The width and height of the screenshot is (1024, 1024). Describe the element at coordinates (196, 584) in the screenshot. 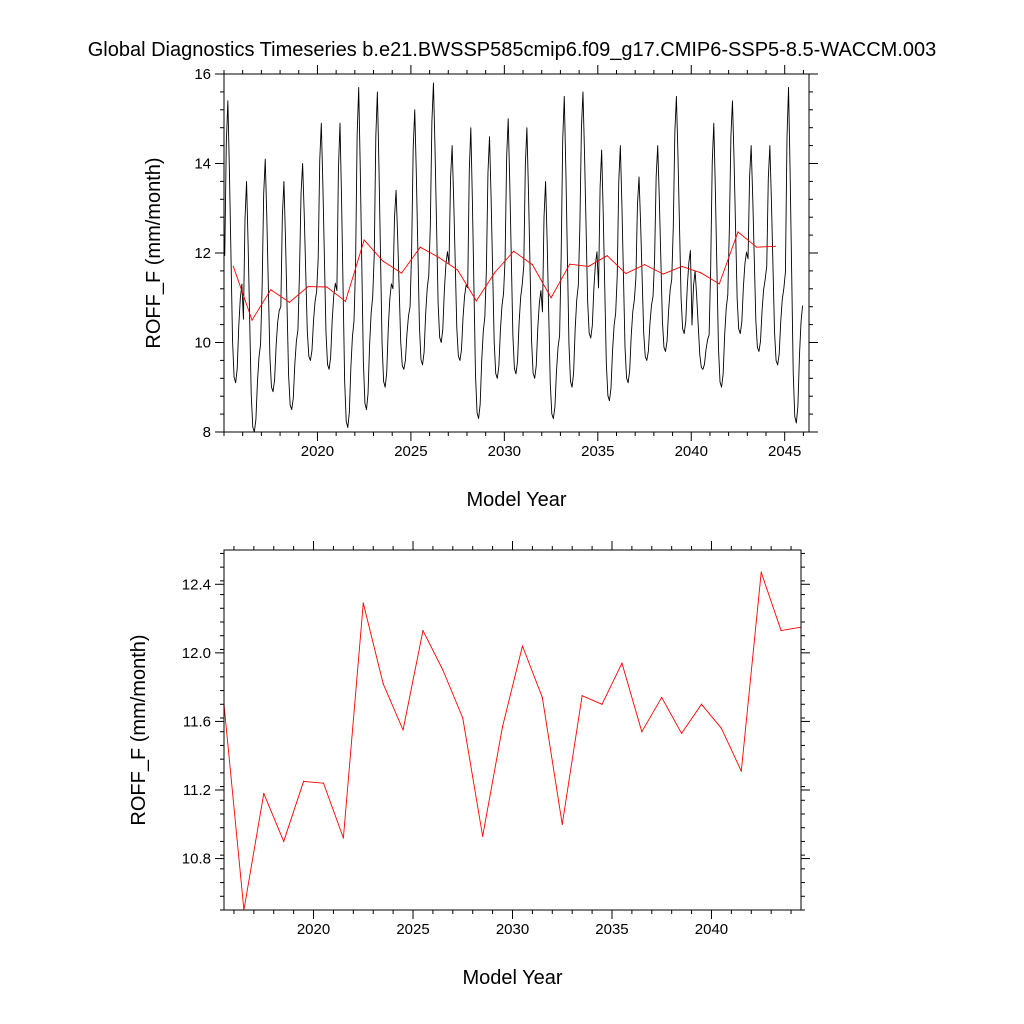

I see `y-tick-label: 12.4` at that location.